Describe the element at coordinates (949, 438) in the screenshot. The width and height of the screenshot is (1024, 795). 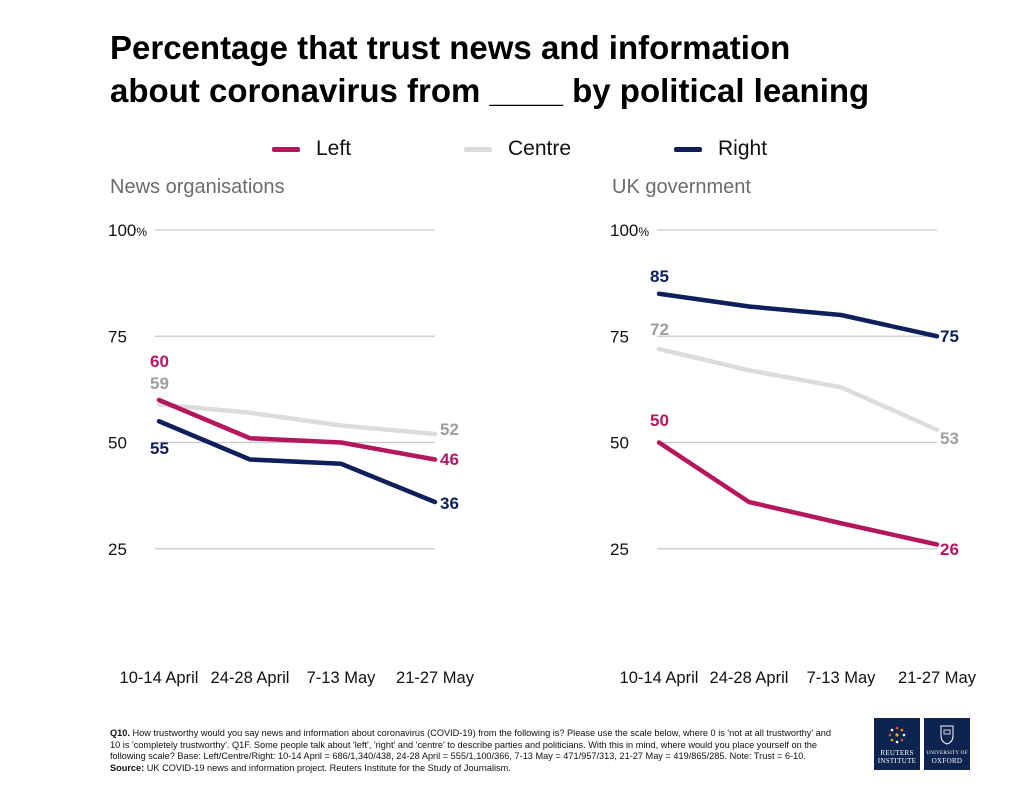
I see `gov-data-label-centre: 53` at that location.